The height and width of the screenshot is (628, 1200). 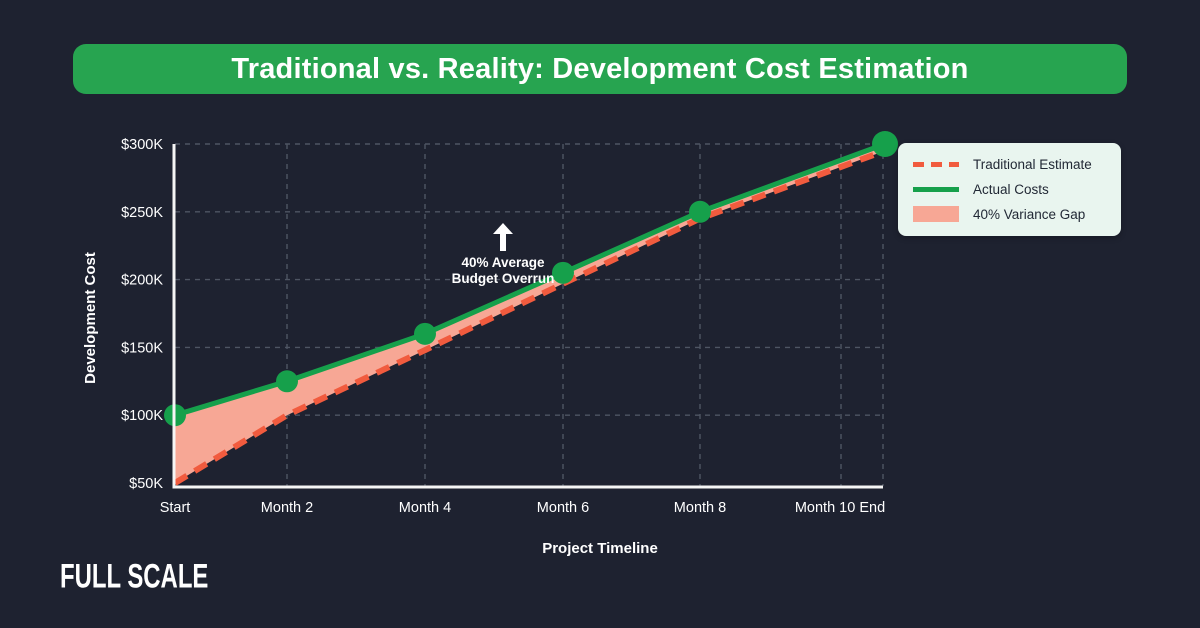 I want to click on svg-text: Month 2, so click(x=287, y=508).